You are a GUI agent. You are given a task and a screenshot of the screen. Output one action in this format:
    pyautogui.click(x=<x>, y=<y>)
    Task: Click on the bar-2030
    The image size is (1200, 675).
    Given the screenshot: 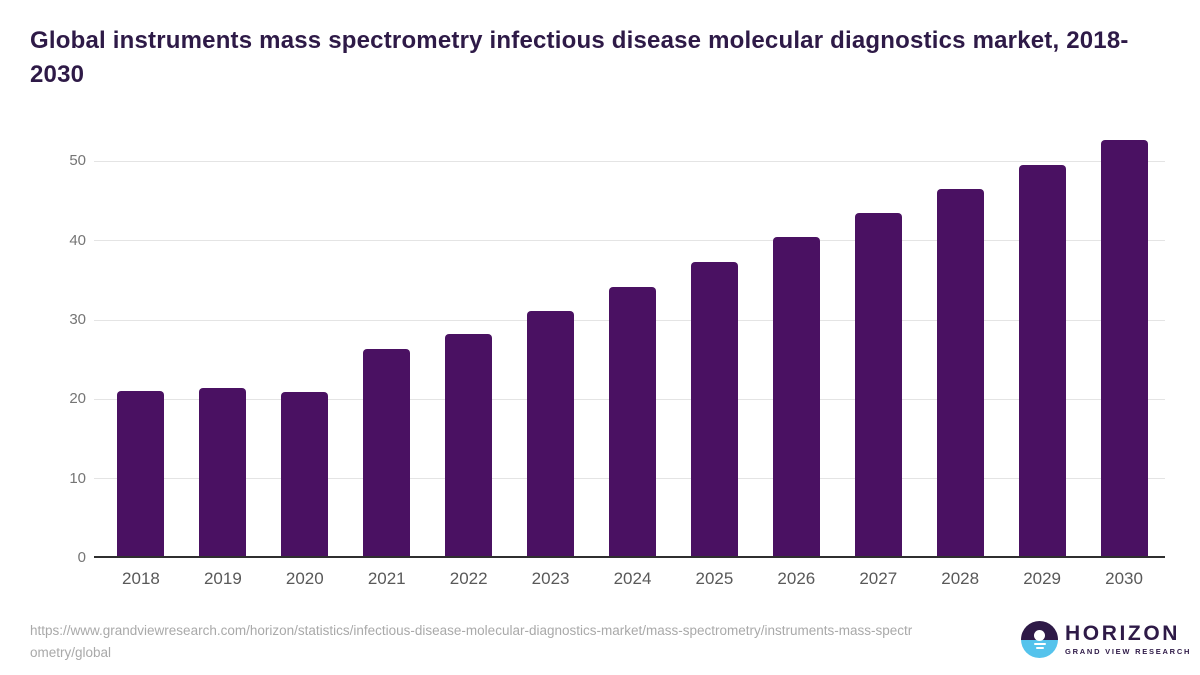 What is the action you would take?
    pyautogui.click(x=1124, y=348)
    